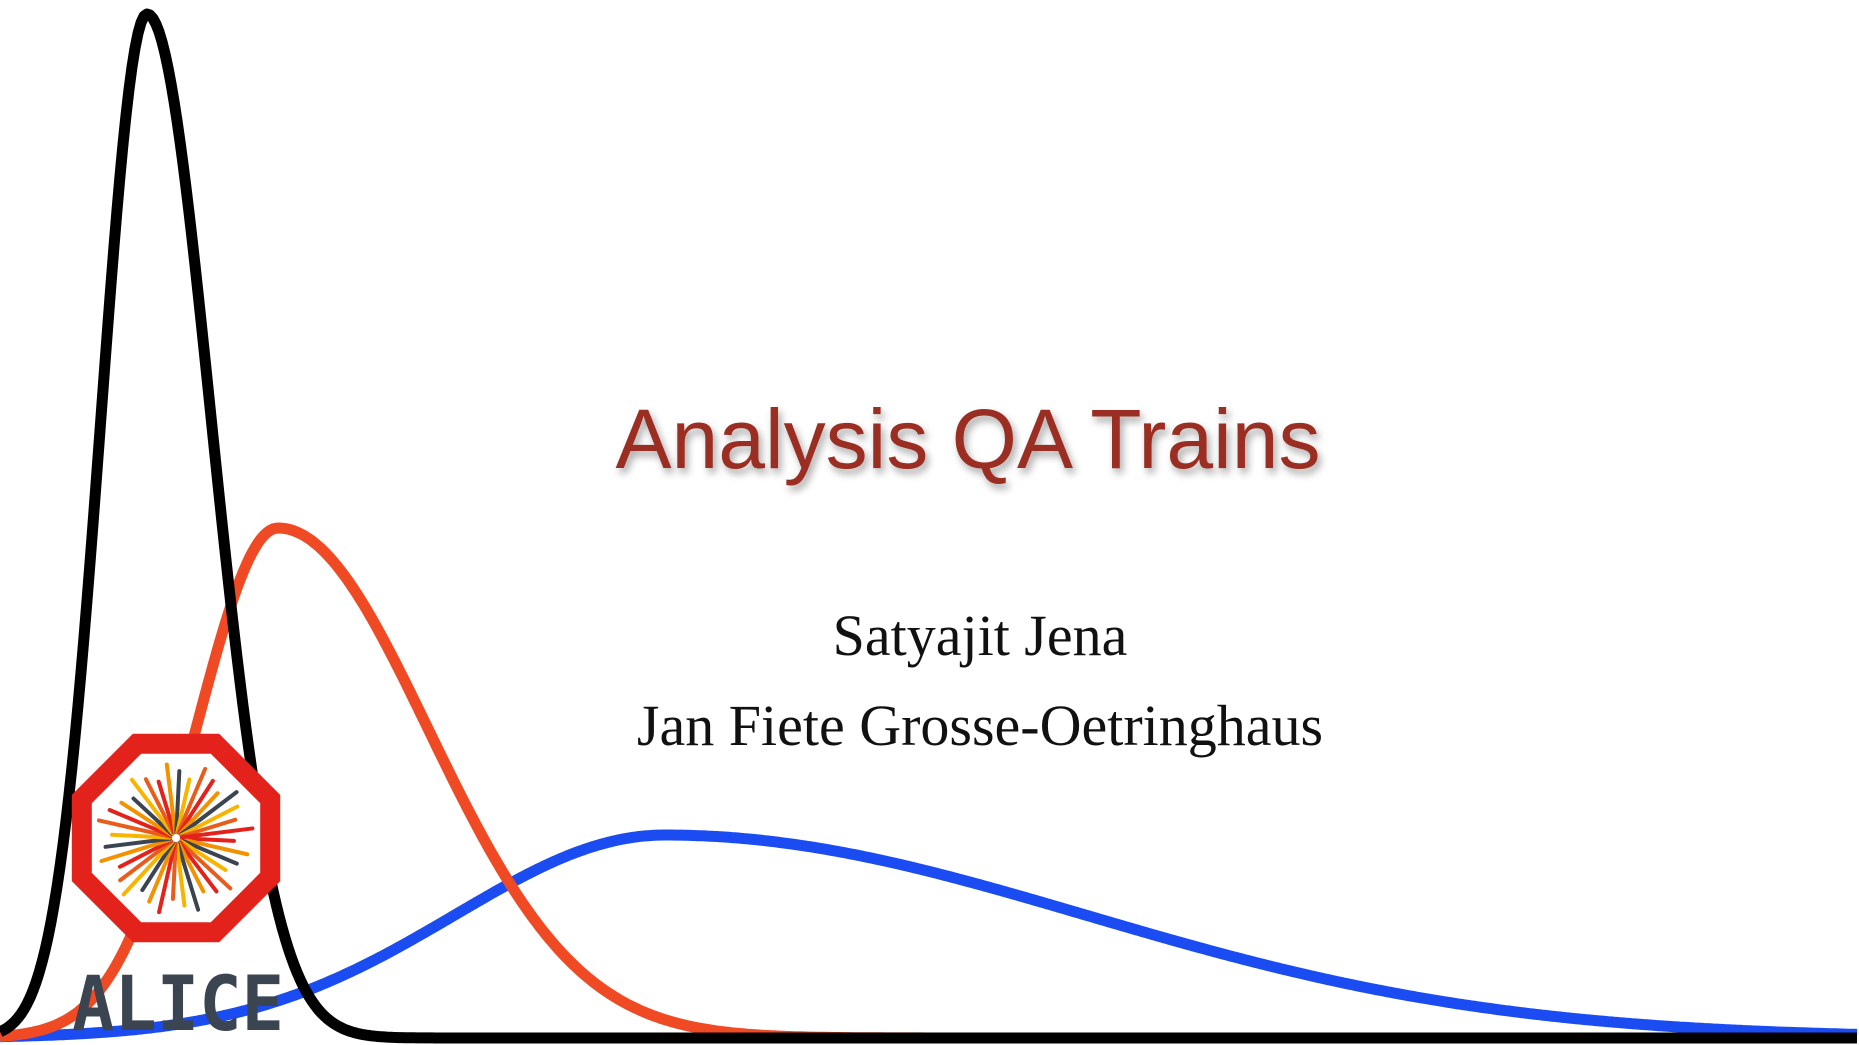 The height and width of the screenshot is (1045, 1859). What do you see at coordinates (968, 439) in the screenshot?
I see `title: Analysis QA Trains` at bounding box center [968, 439].